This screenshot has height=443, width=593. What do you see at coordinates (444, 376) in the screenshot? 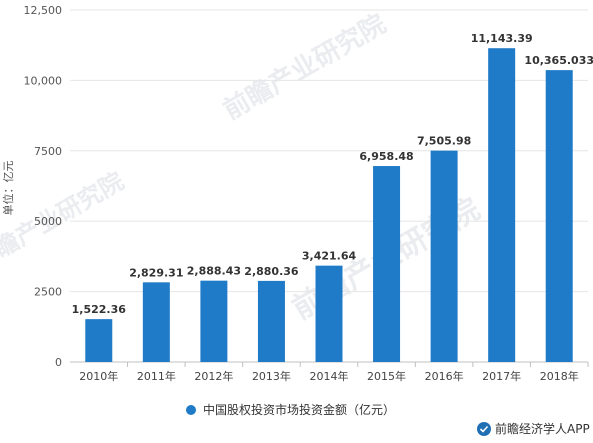
I see `x-tick-label: 2016年` at bounding box center [444, 376].